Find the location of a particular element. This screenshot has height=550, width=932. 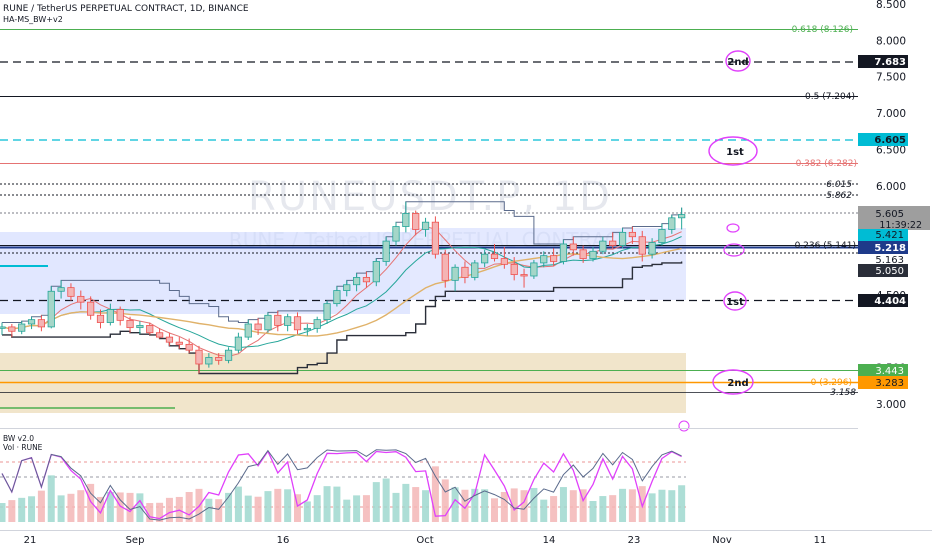

fib-0382-label: 0.382 (6.282) is located at coordinates (826, 164).